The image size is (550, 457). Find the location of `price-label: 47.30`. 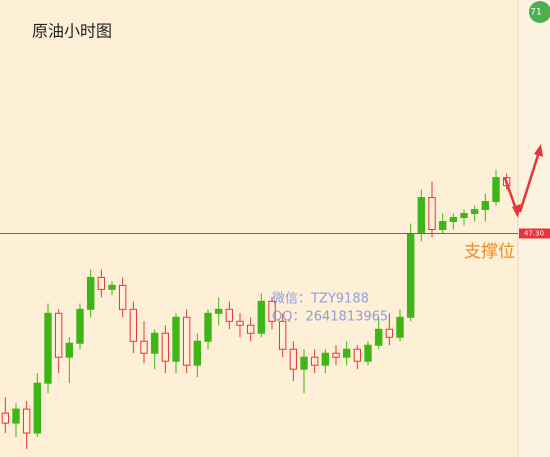

price-label: 47.30 is located at coordinates (534, 233).